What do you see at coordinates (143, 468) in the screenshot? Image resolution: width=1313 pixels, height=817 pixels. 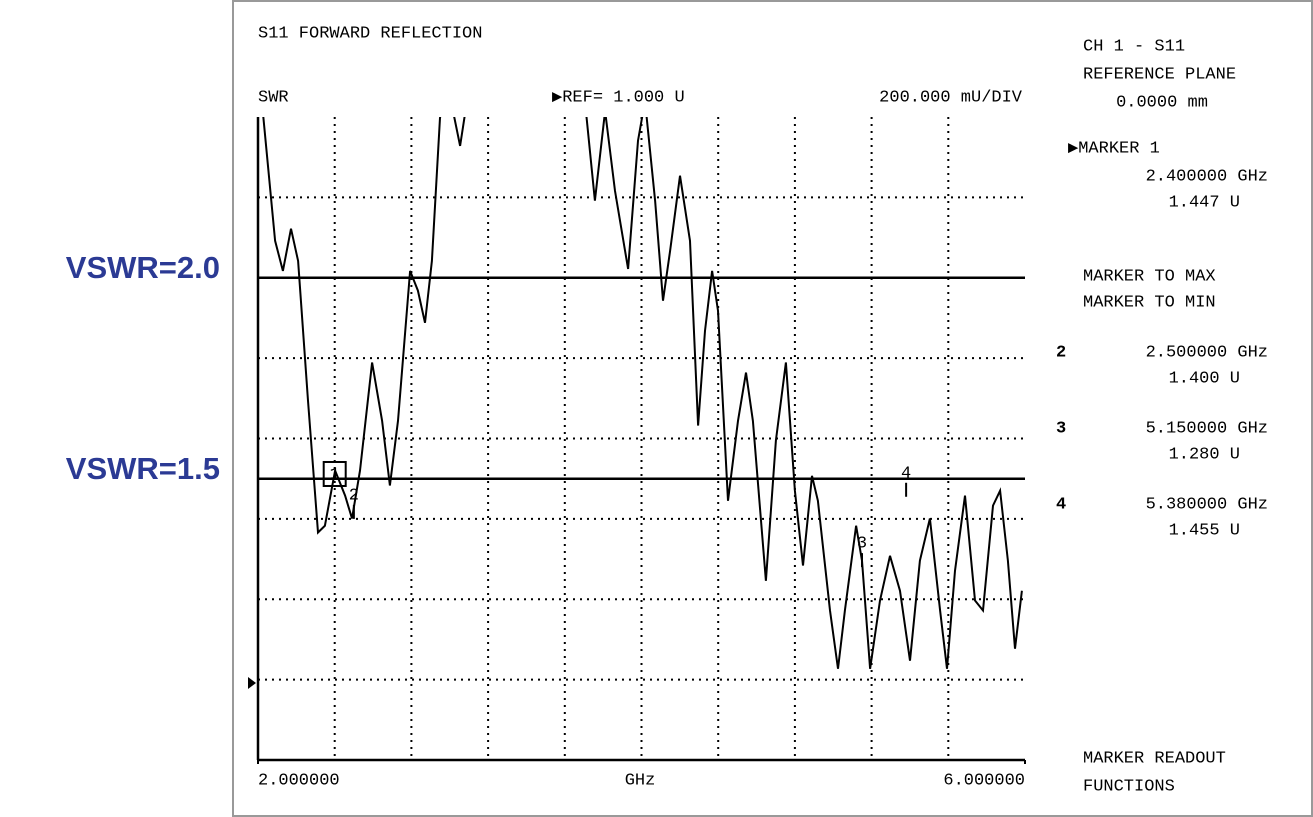 I see `reference-label: VSWR=1.5` at bounding box center [143, 468].